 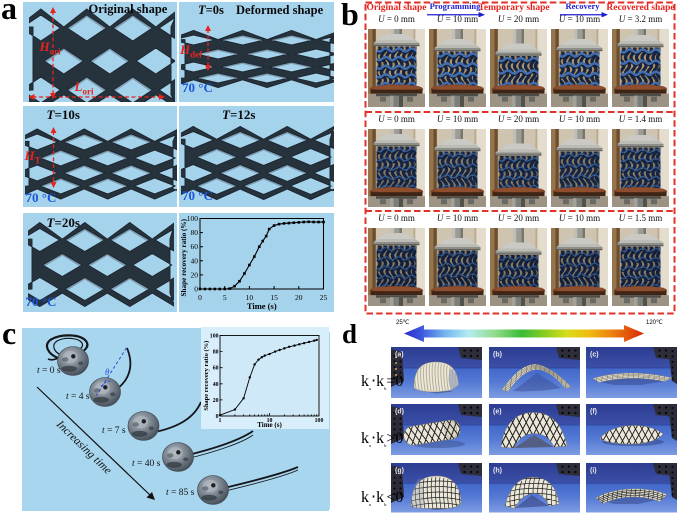 What do you see at coordinates (49, 371) in the screenshot?
I see `svg-text: t = 0 s` at bounding box center [49, 371].